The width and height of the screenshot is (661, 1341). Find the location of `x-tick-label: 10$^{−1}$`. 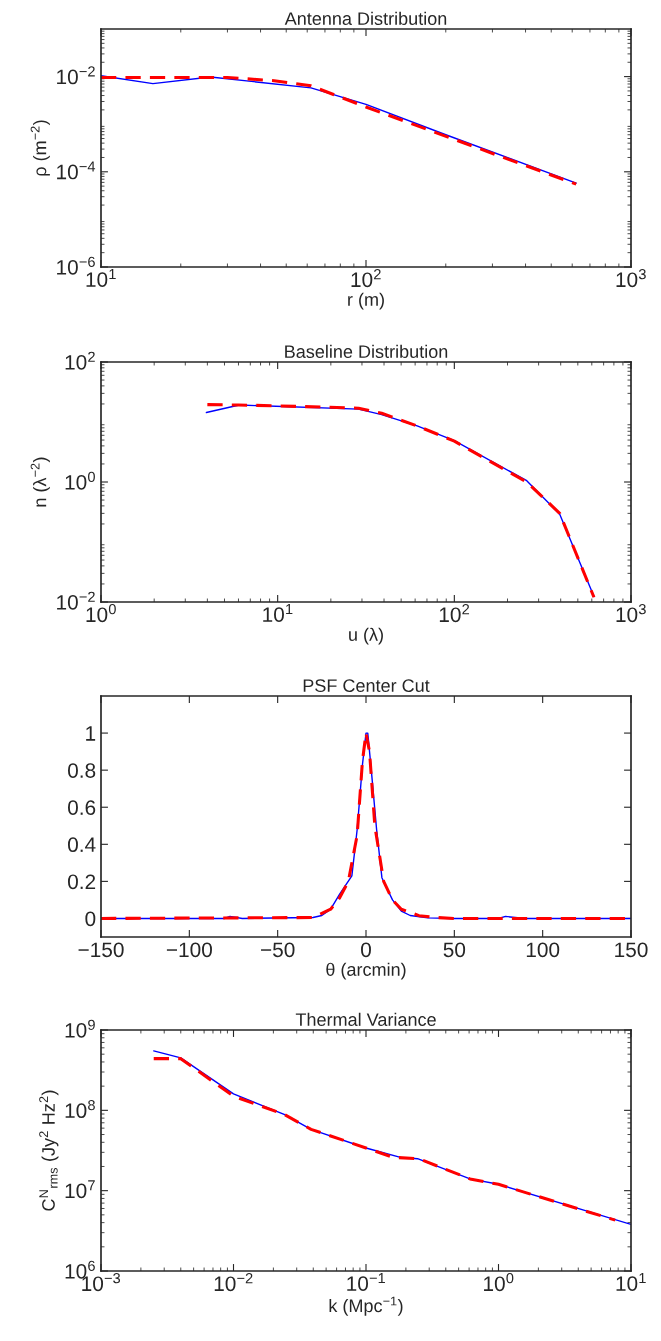

x-tick-label: 10$^{−1}$ is located at coordinates (366, 1282).